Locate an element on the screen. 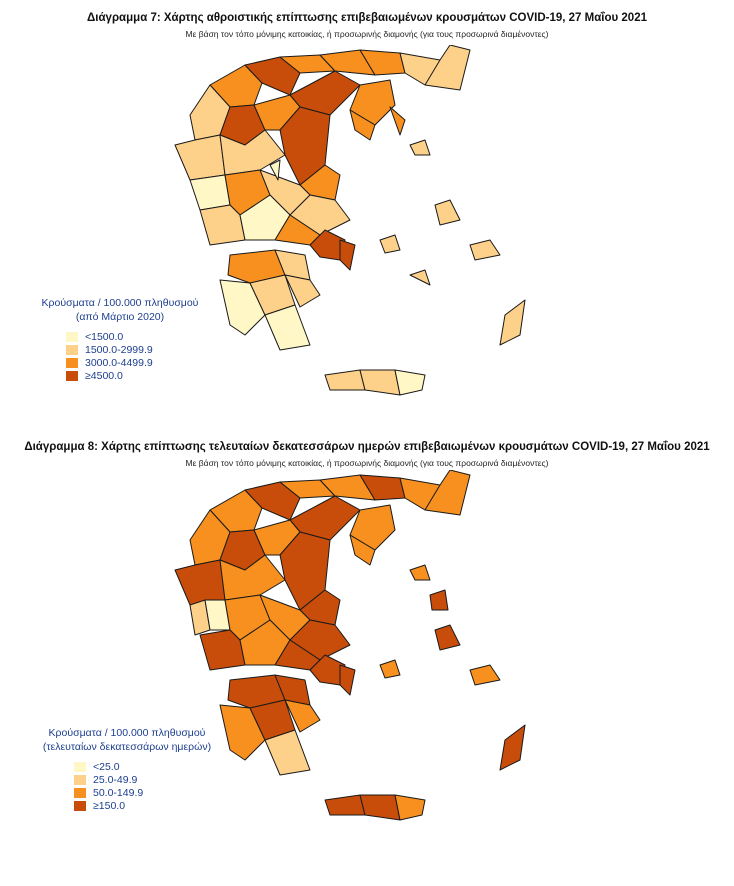  legend-item: ≥150.0 is located at coordinates (153, 805).